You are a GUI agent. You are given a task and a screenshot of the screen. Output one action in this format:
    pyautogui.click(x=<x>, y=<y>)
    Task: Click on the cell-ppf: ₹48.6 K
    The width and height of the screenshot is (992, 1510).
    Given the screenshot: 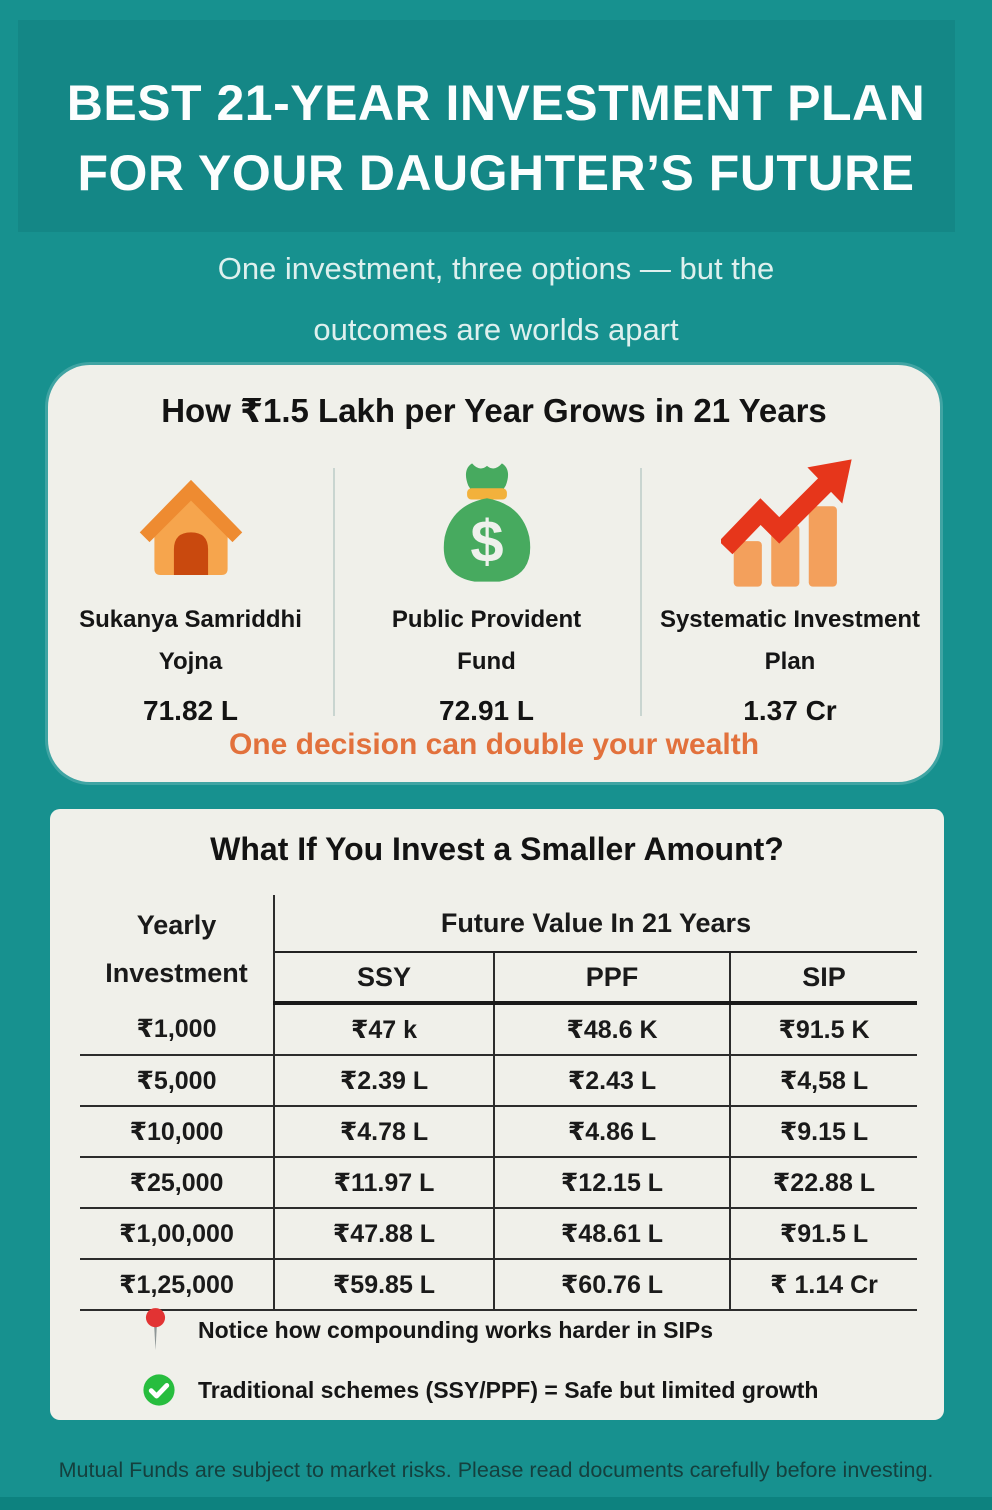 What is the action you would take?
    pyautogui.click(x=612, y=1029)
    